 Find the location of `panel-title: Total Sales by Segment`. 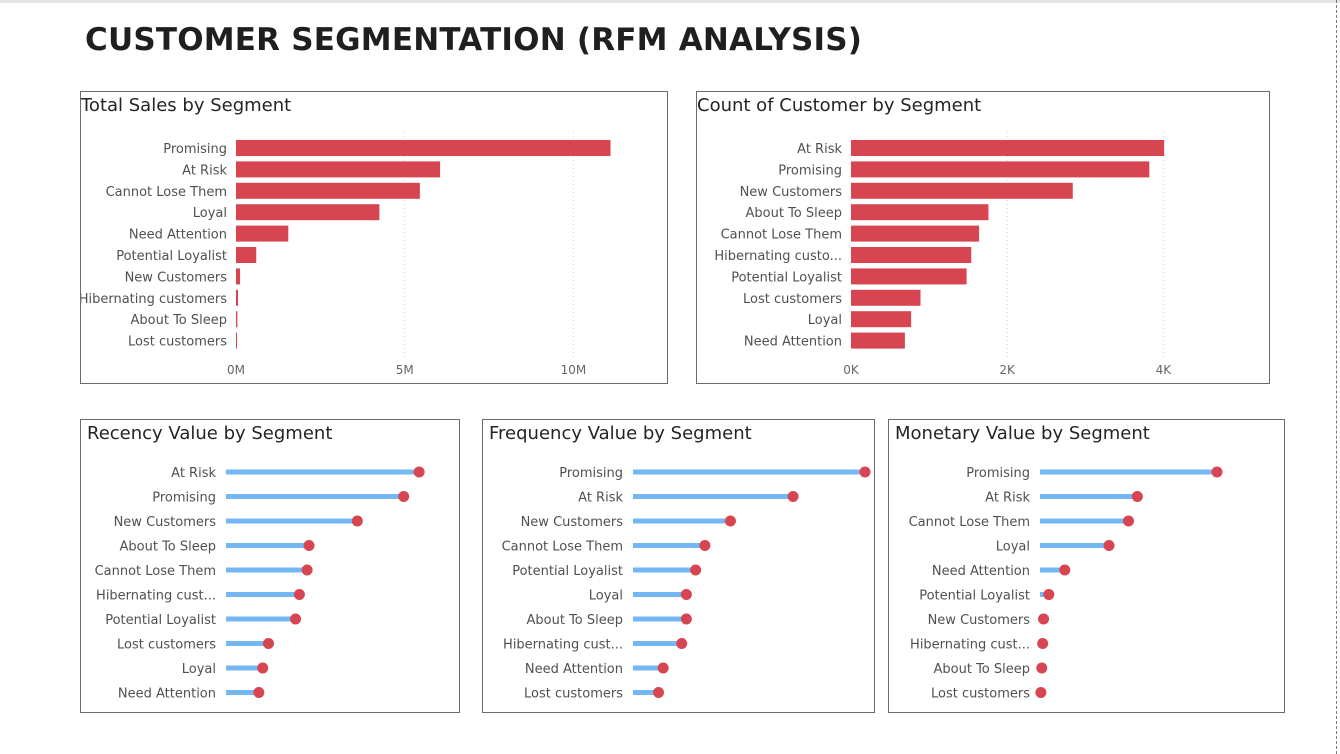

panel-title: Total Sales by Segment is located at coordinates (186, 105).